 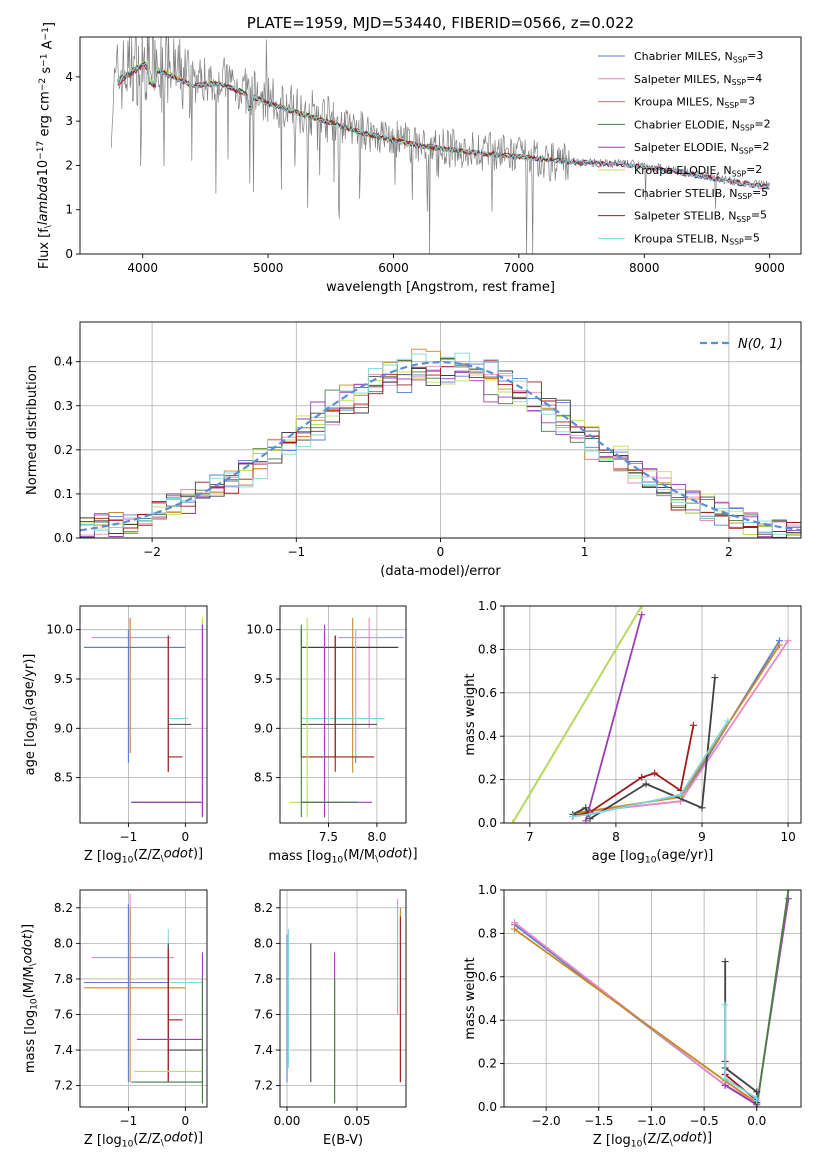 I want to click on x-tick-label: −0.5, so click(x=704, y=1121).